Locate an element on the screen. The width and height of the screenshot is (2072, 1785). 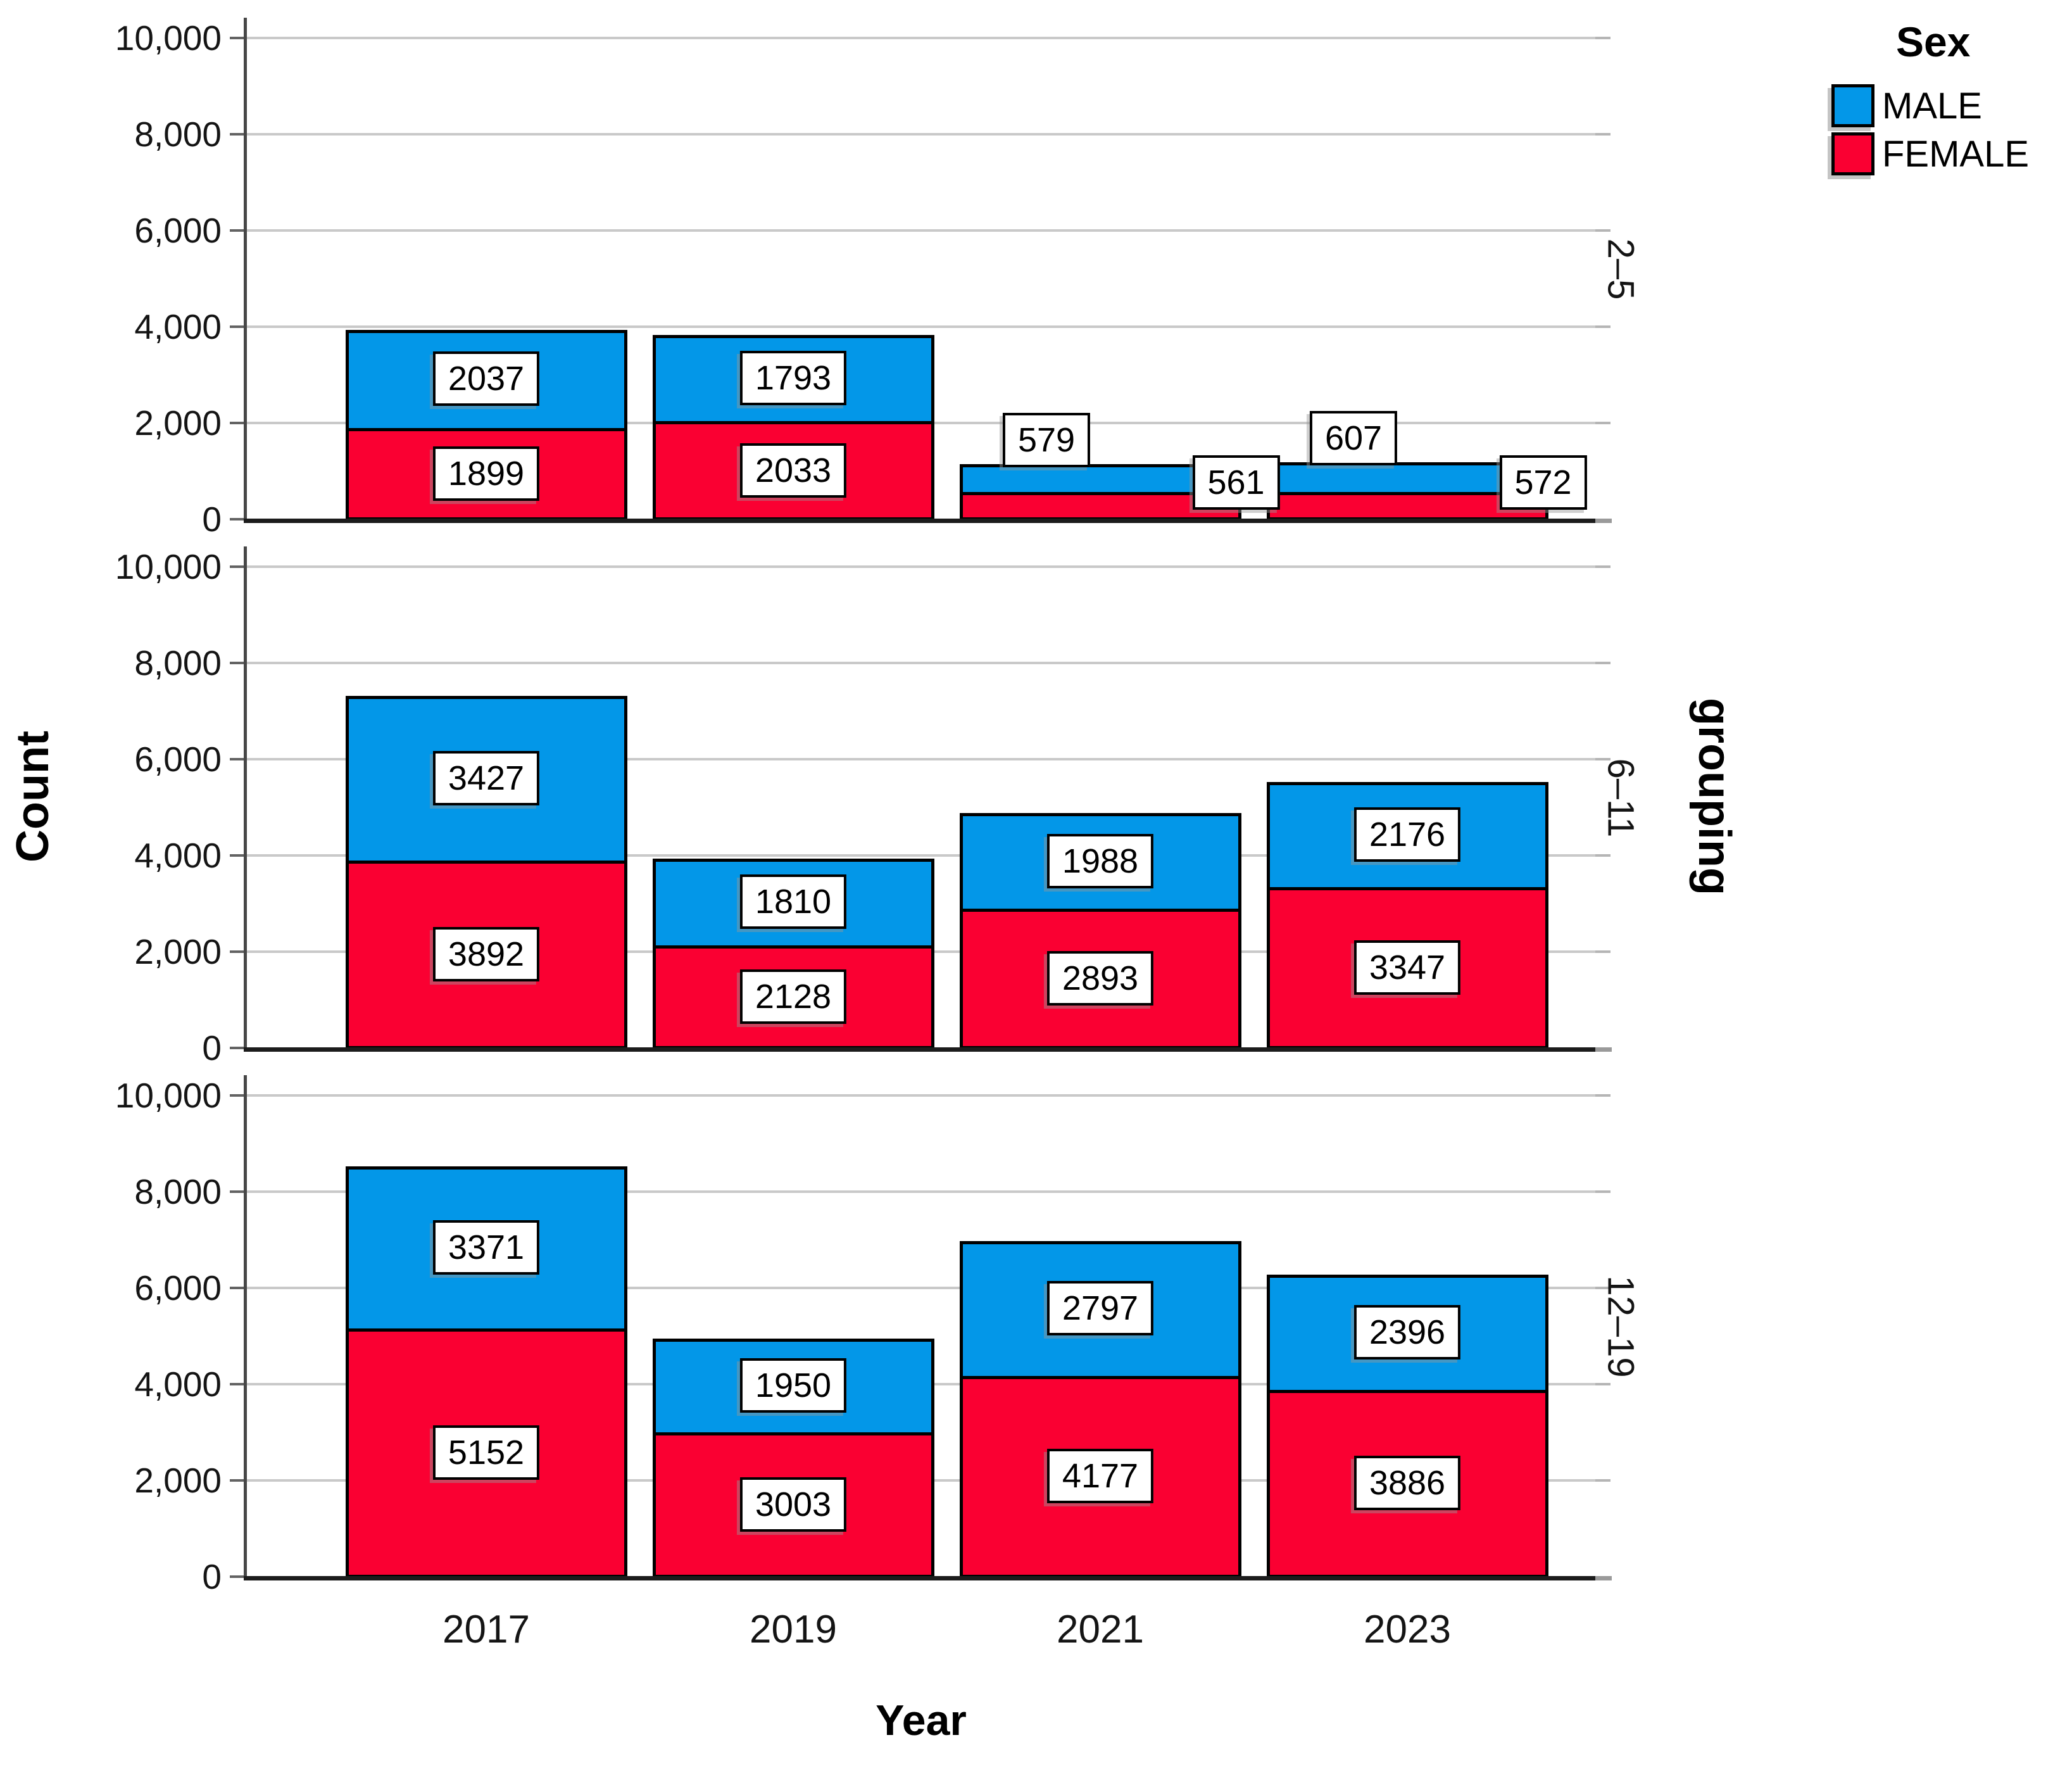
bar-value-label: 1988 is located at coordinates (1100, 860).